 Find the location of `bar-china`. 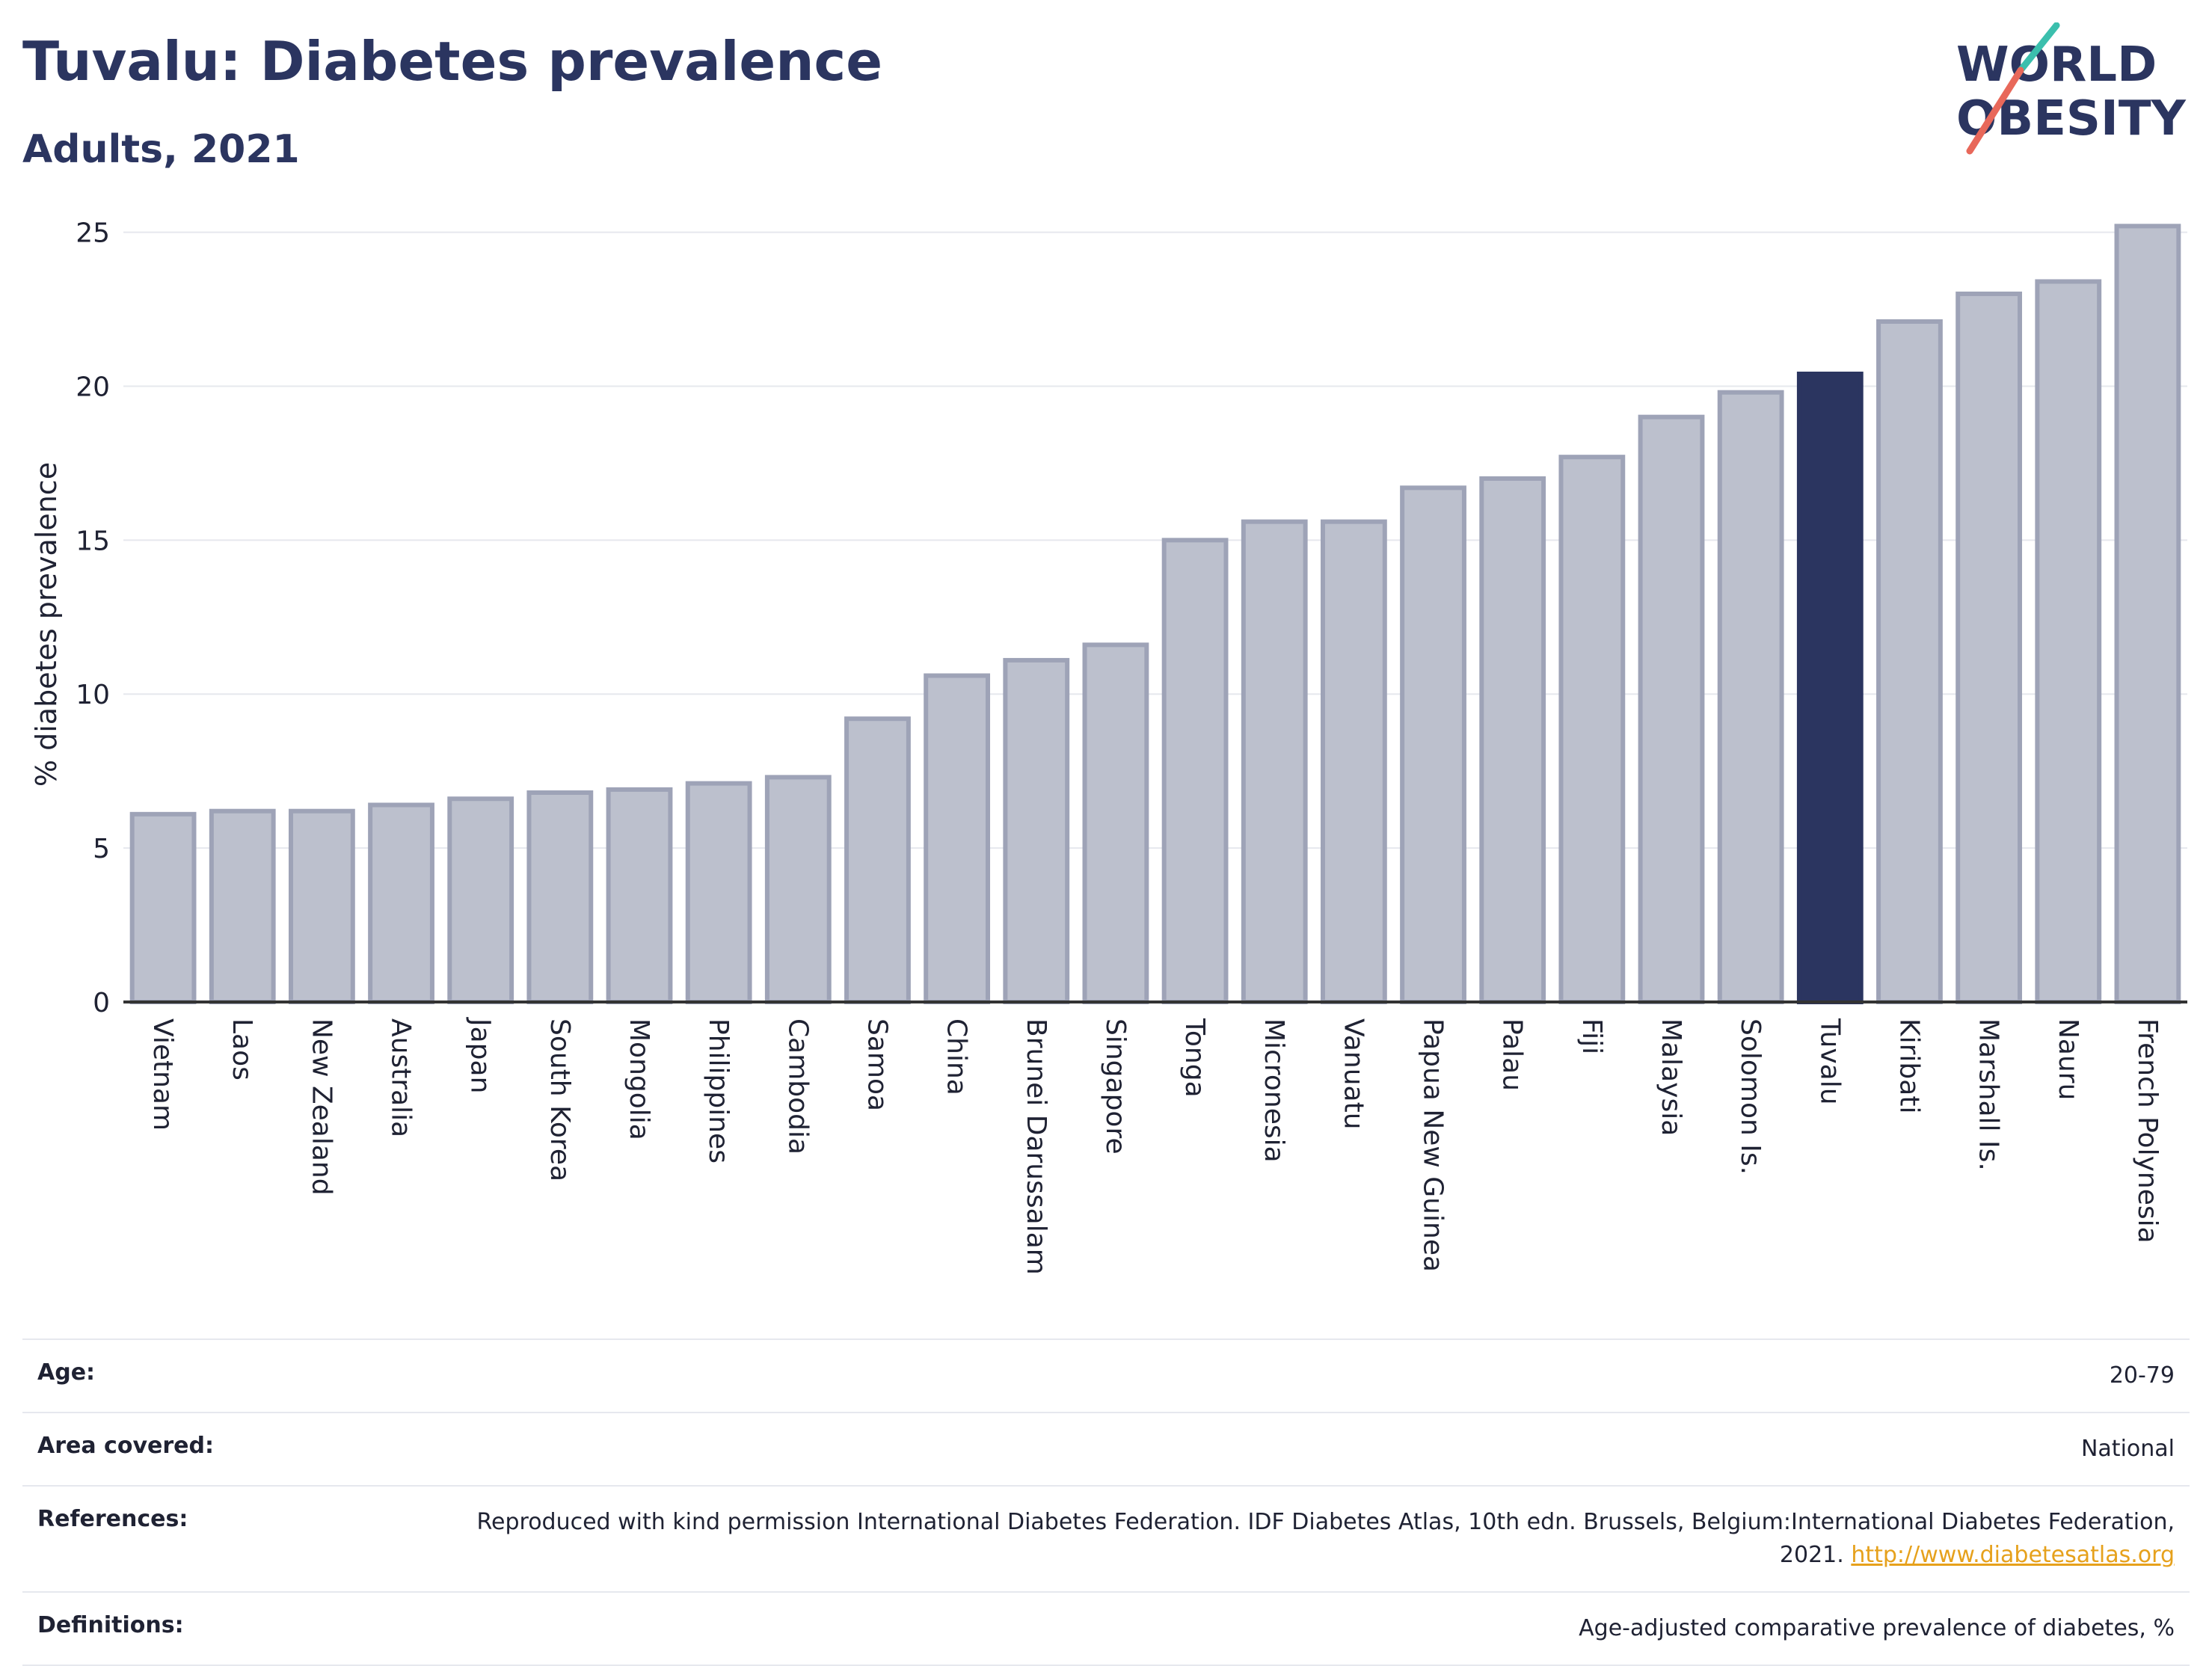

bar-china is located at coordinates (958, 838).